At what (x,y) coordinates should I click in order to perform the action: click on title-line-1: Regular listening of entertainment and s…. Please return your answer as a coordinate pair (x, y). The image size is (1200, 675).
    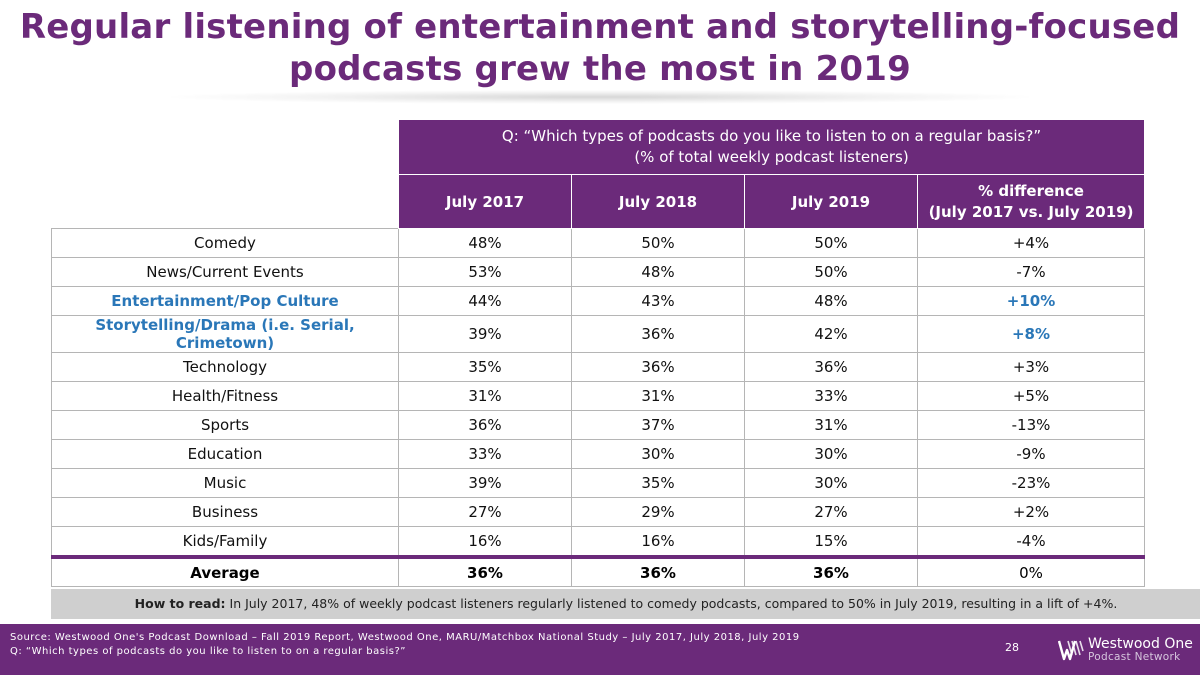
    Looking at the image, I should click on (600, 27).